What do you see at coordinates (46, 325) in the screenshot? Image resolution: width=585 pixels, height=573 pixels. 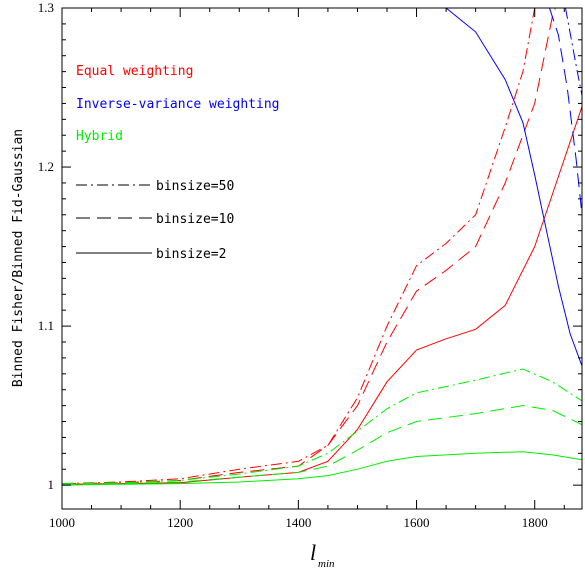 I see `y-tick-label: 1.1` at bounding box center [46, 325].